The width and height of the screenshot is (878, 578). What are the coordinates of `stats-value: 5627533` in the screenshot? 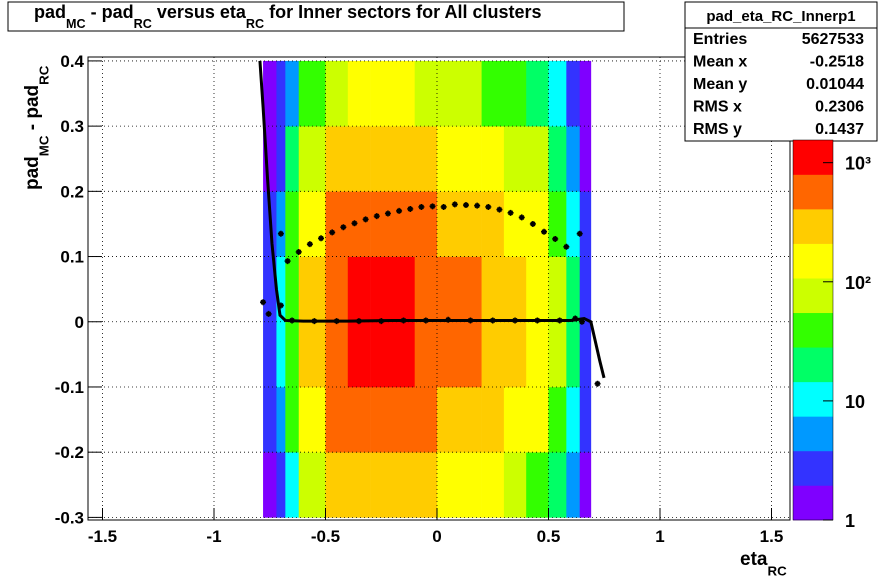 It's located at (833, 39).